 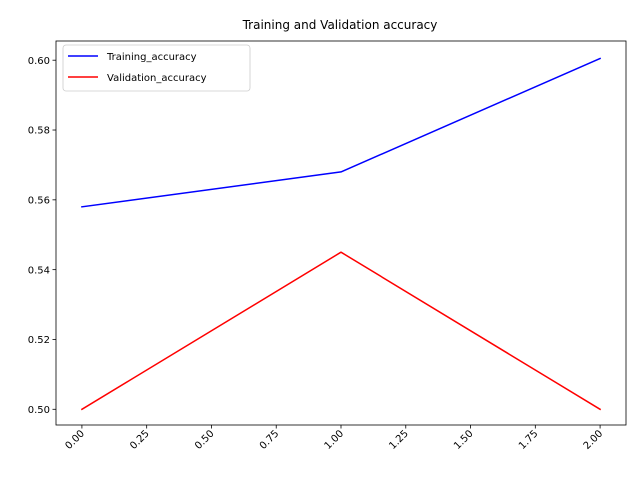 What do you see at coordinates (340, 25) in the screenshot?
I see `chart-title: Training and Validation accuracy` at bounding box center [340, 25].